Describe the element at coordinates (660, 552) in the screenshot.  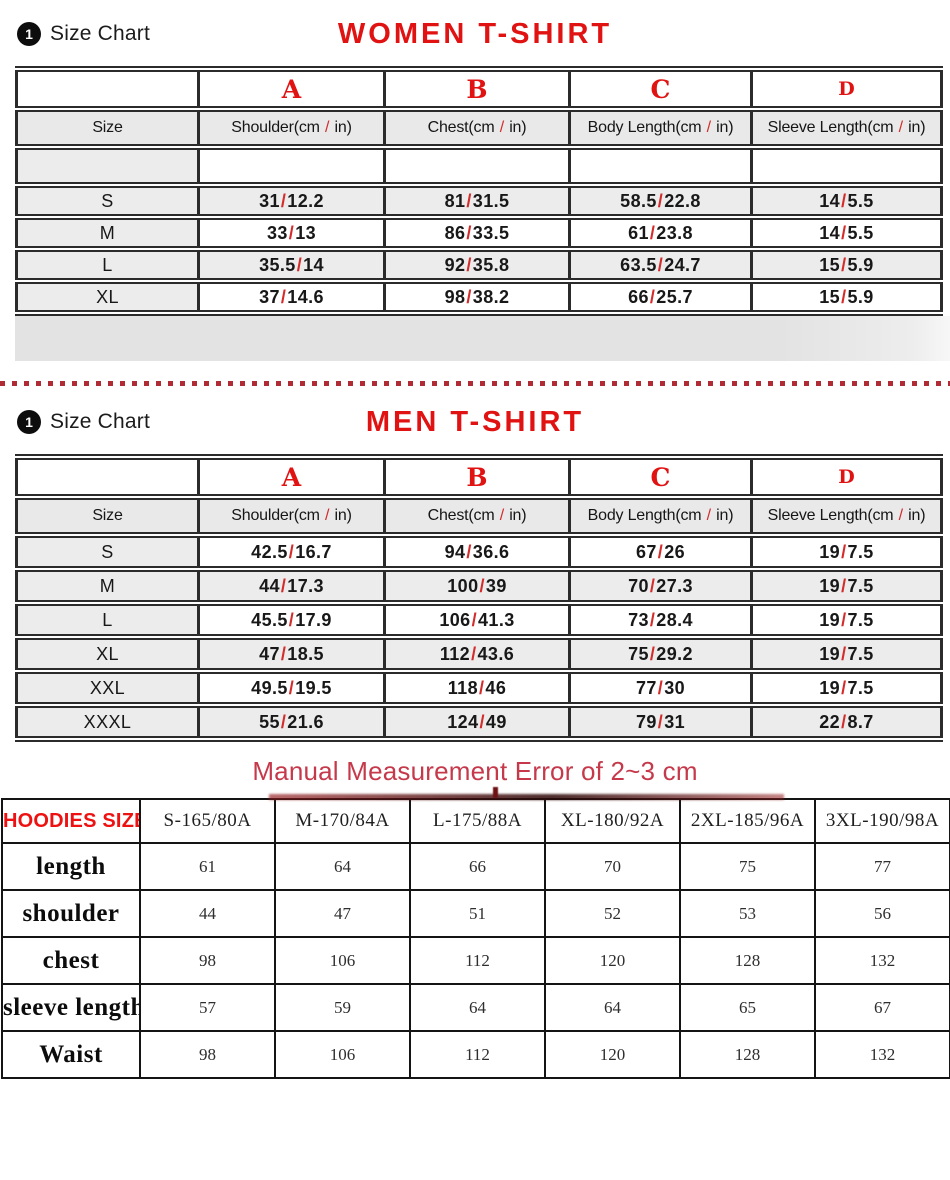
I see `measurement-value: 67/26` at that location.